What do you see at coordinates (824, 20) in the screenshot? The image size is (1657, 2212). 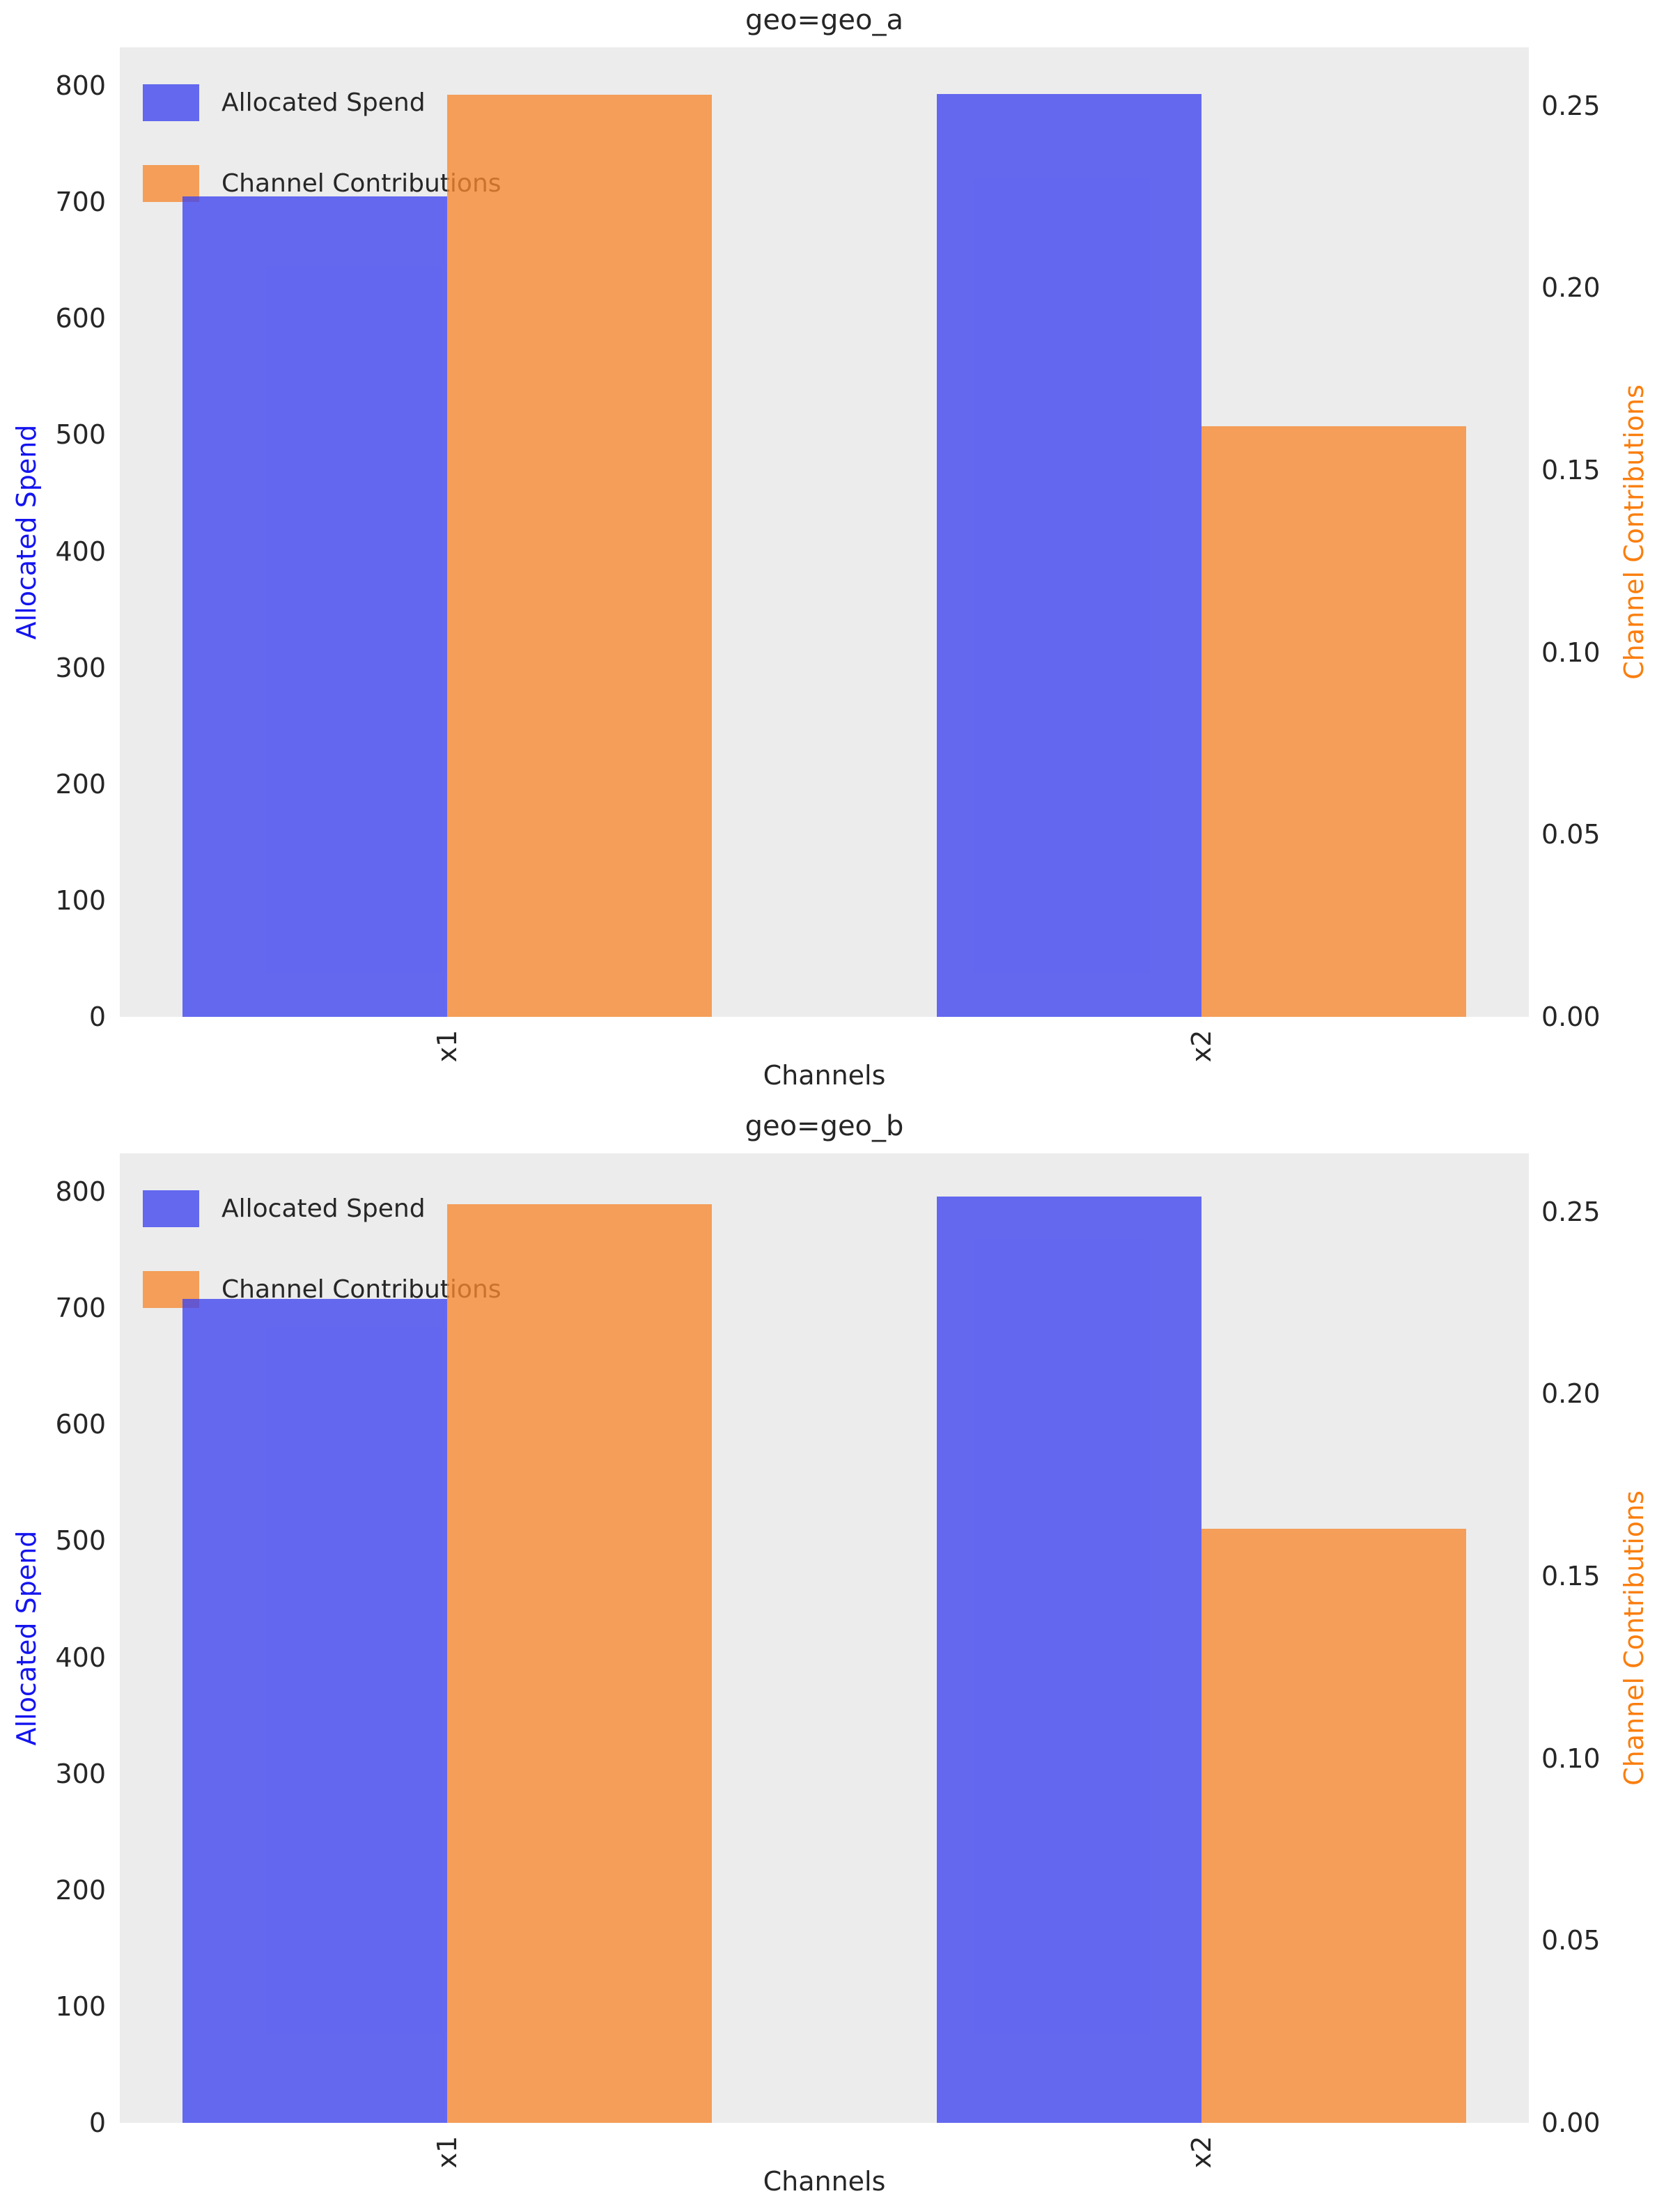 I see `chart-title: geo=geo_a` at bounding box center [824, 20].